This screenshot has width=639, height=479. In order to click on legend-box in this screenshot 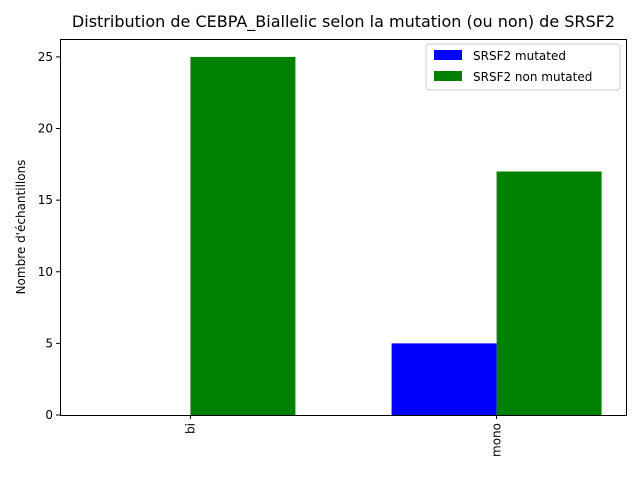, I will do `click(523, 67)`.